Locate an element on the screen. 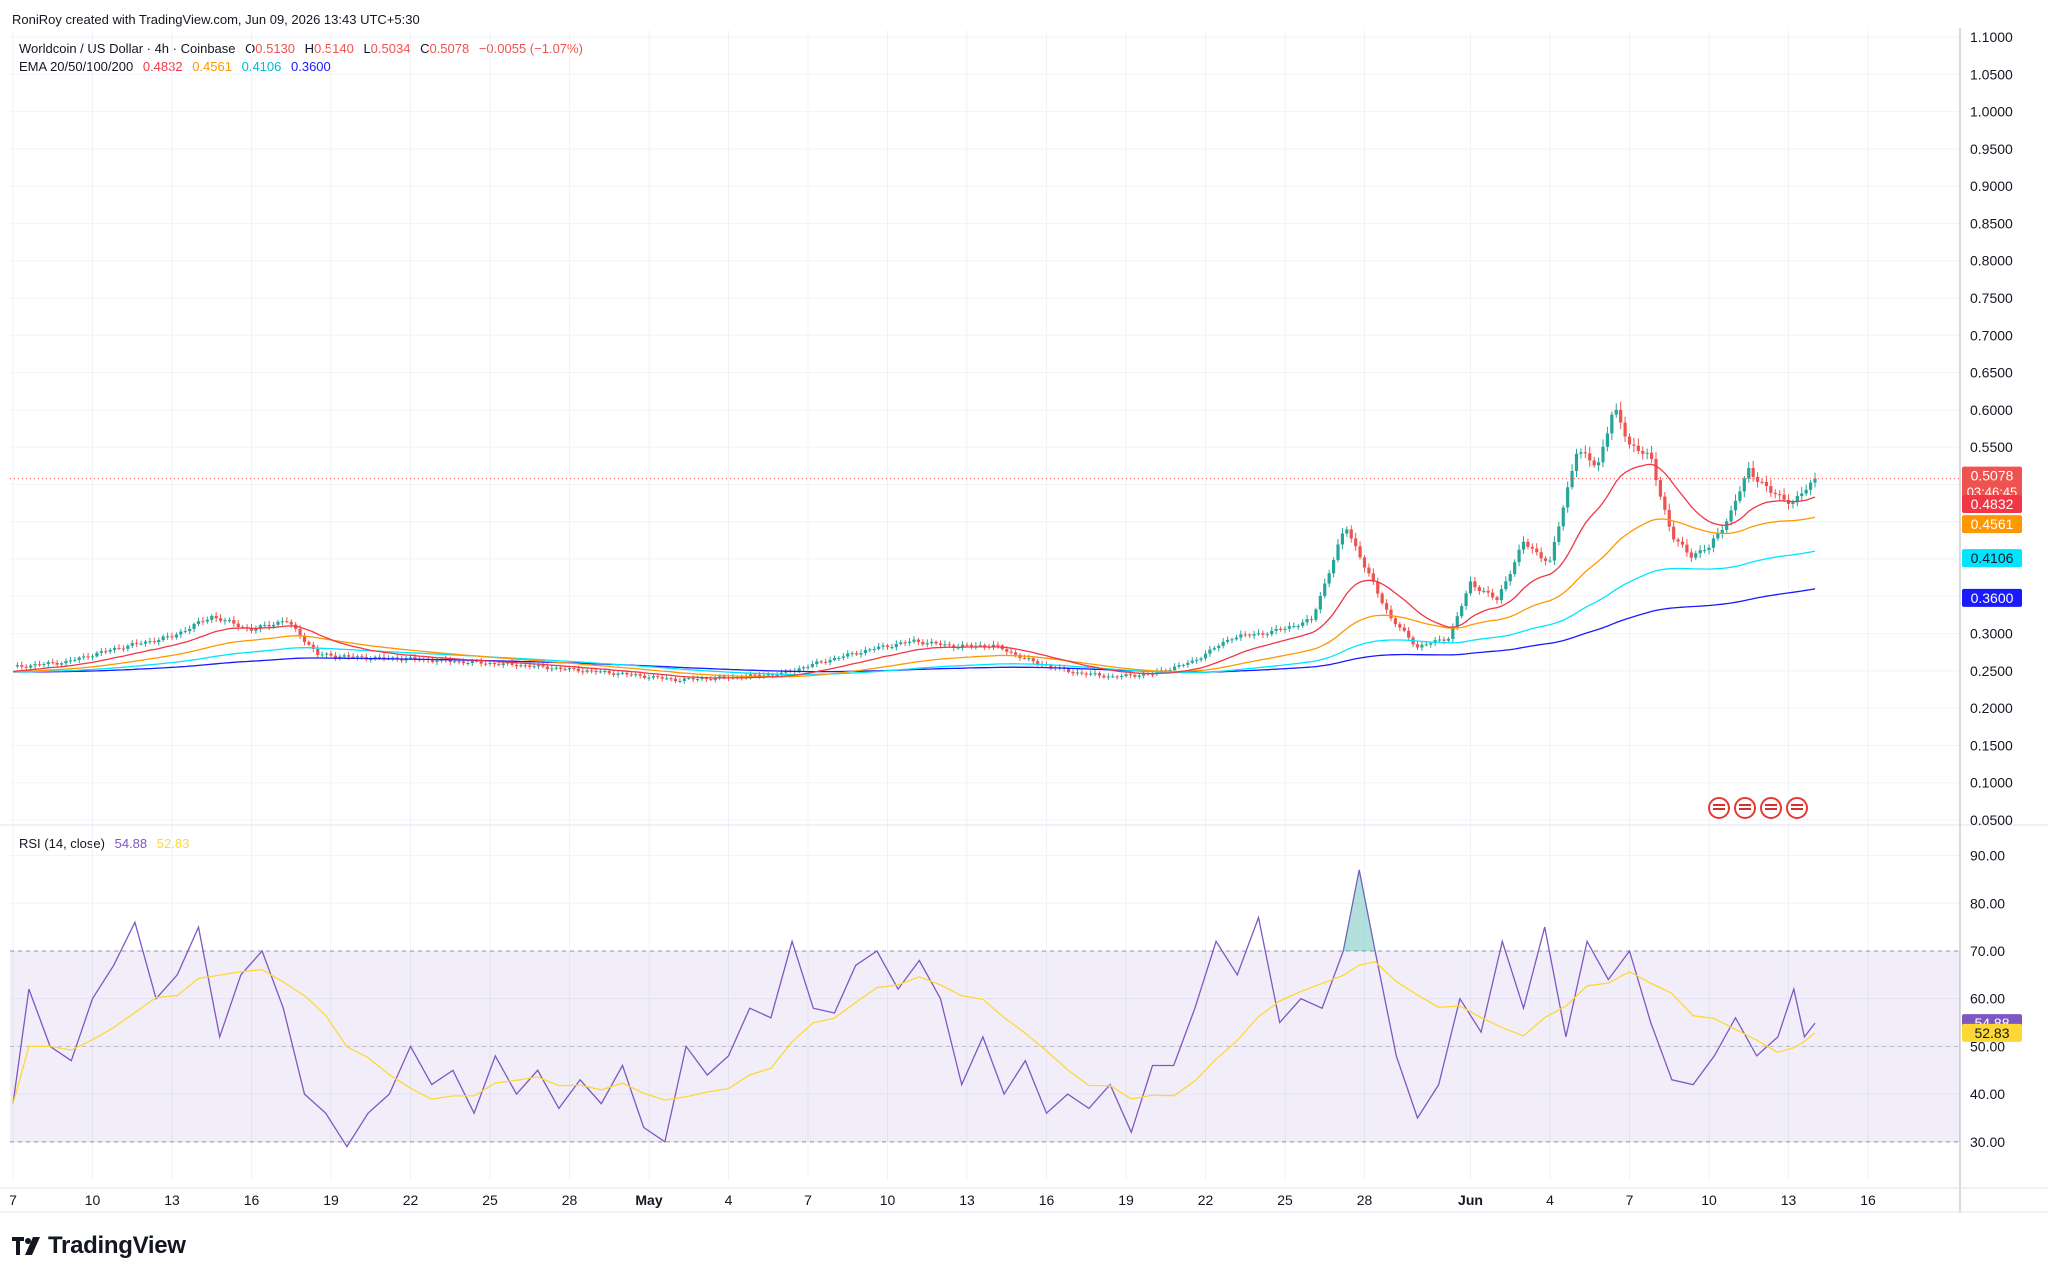  rsi-tick-label: 90.00 is located at coordinates (1987, 856).